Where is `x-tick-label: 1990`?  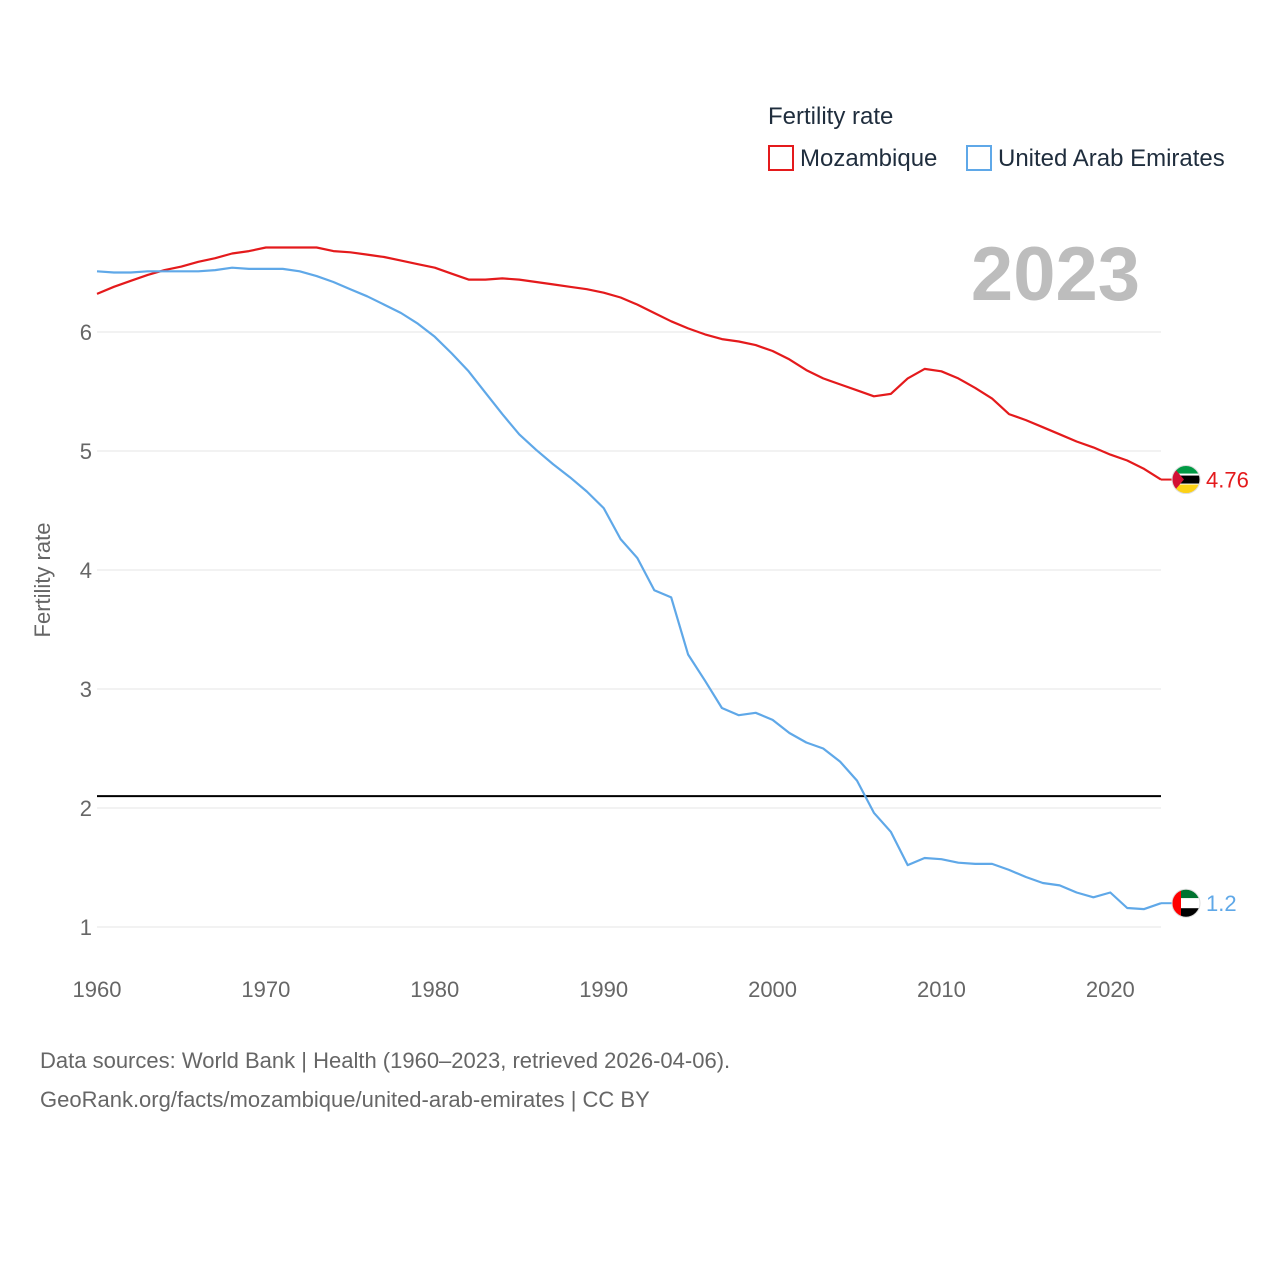
x-tick-label: 1990 is located at coordinates (603, 989).